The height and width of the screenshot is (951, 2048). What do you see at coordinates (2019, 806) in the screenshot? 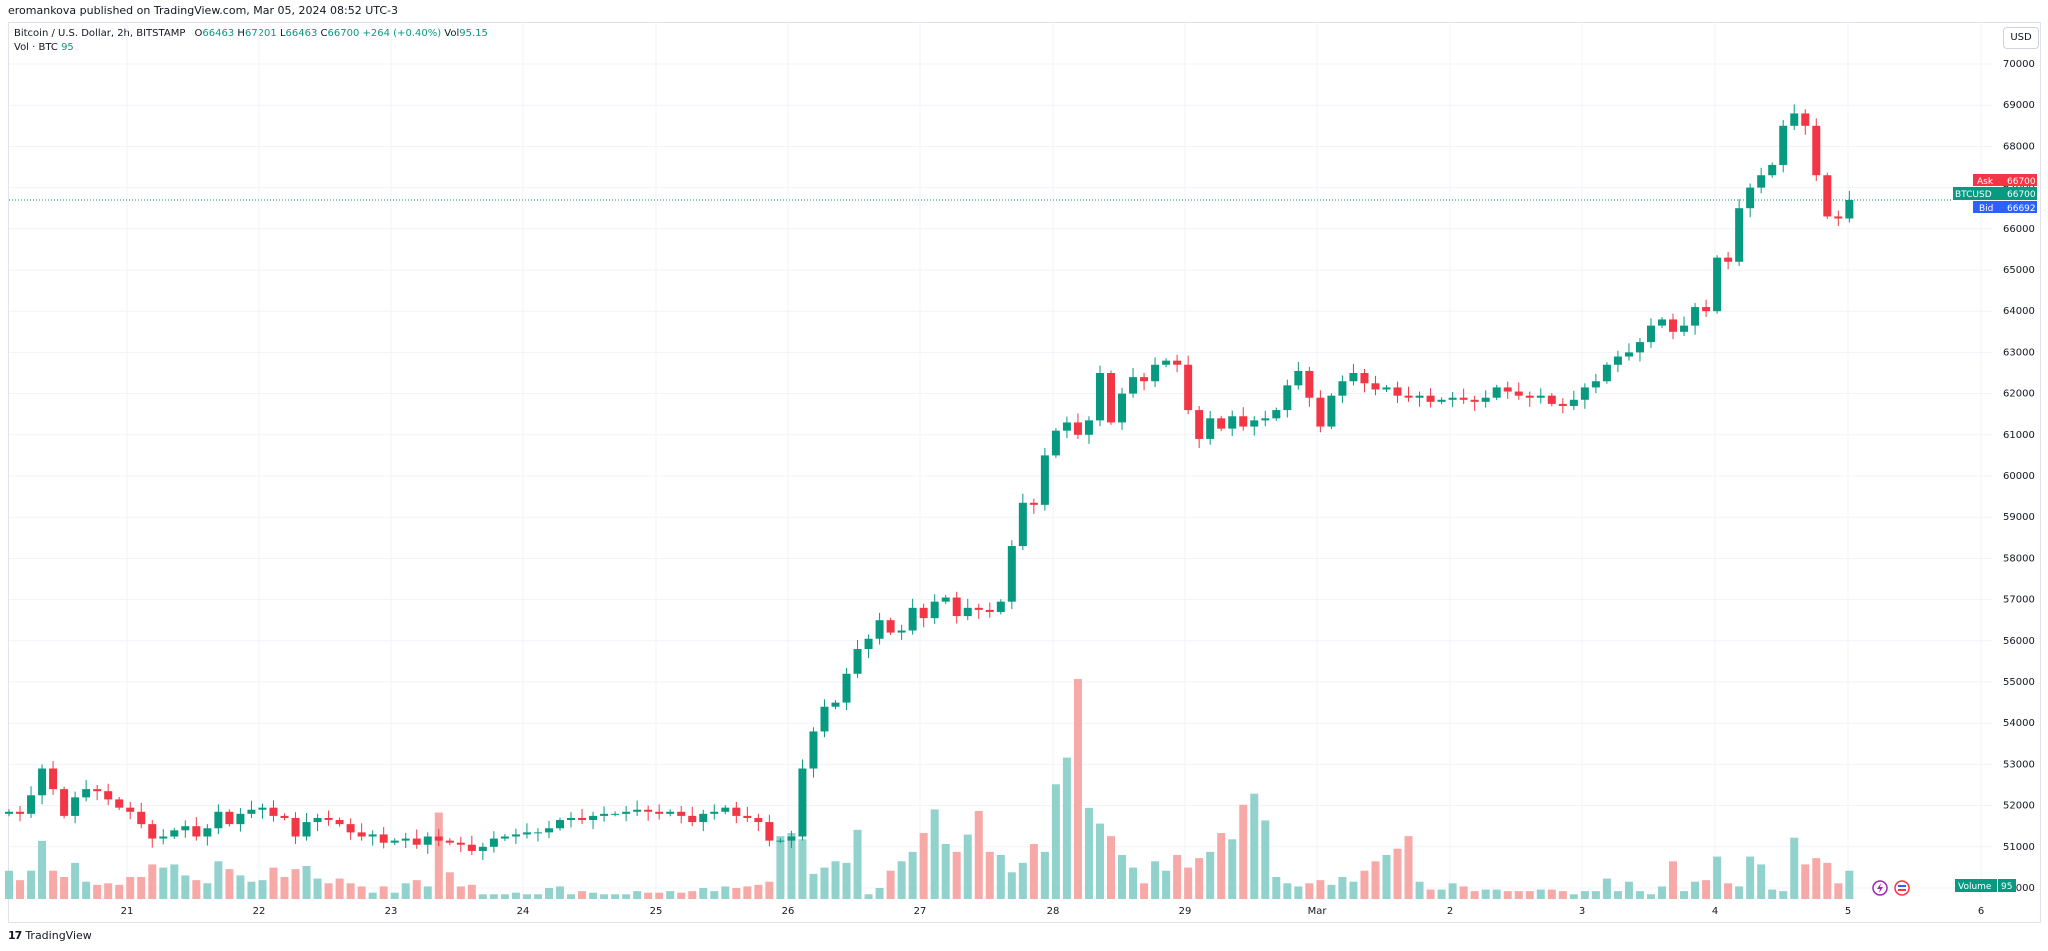
I see `price-tick-label: 52000` at bounding box center [2019, 806].